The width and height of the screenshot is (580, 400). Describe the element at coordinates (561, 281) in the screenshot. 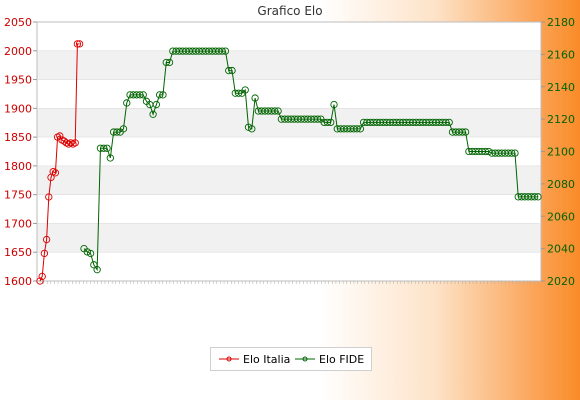

I see `right-tick-label: 2020` at that location.